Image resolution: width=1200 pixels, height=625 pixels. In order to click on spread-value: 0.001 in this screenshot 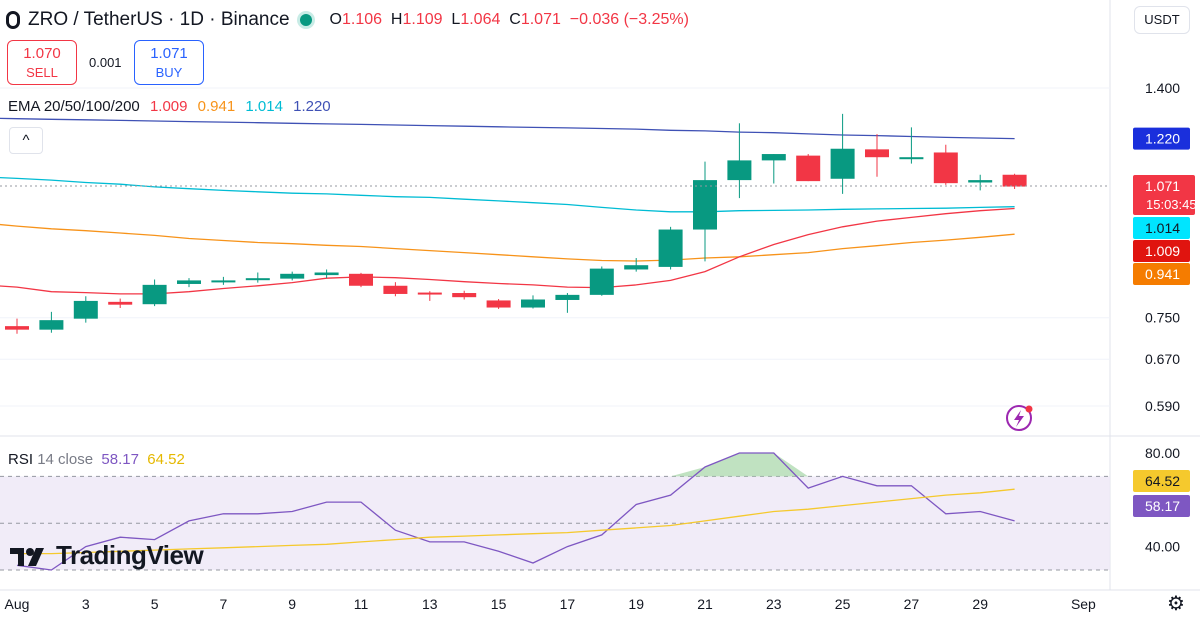, I will do `click(105, 62)`.